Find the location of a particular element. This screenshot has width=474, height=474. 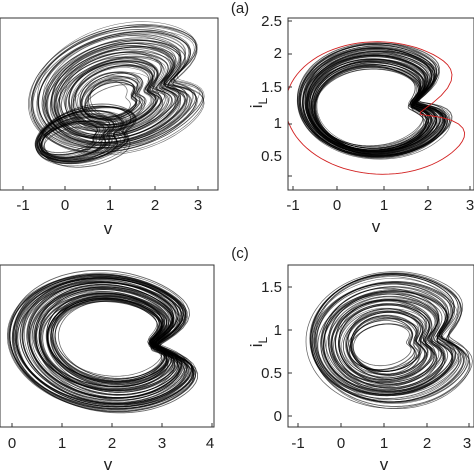

yticks-bottom-right: 0 0.5 1 1.5 is located at coordinates (276, 352).